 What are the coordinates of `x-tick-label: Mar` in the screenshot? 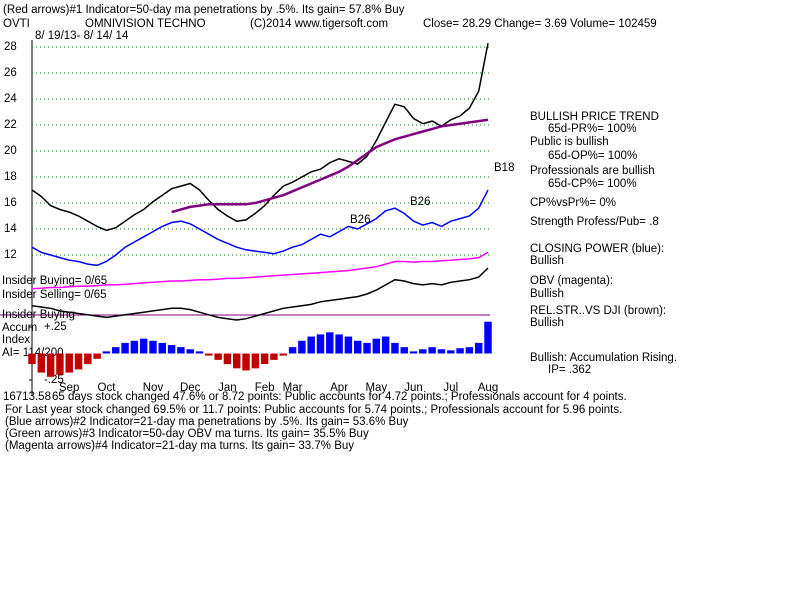 It's located at (293, 388).